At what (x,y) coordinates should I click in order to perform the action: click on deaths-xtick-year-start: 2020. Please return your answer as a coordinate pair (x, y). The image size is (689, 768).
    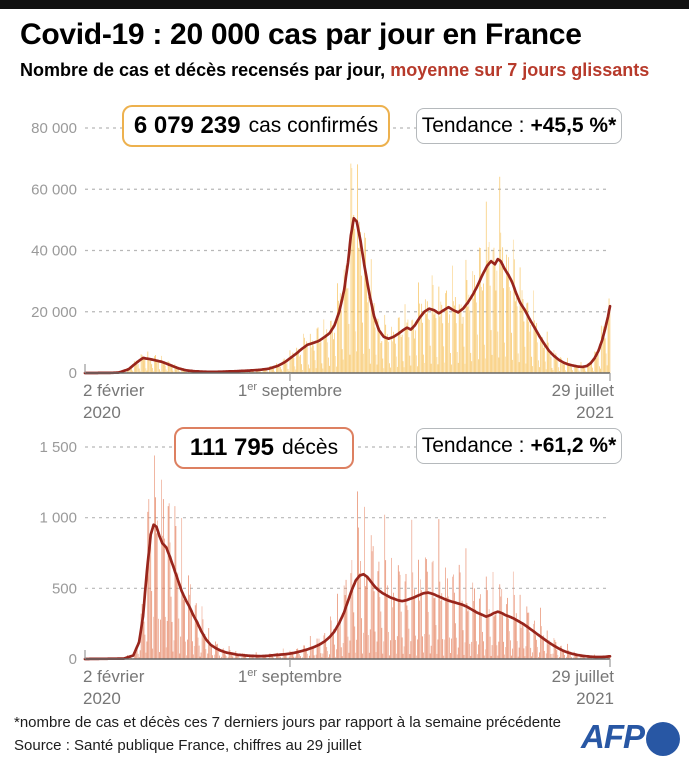
    Looking at the image, I should click on (102, 698).